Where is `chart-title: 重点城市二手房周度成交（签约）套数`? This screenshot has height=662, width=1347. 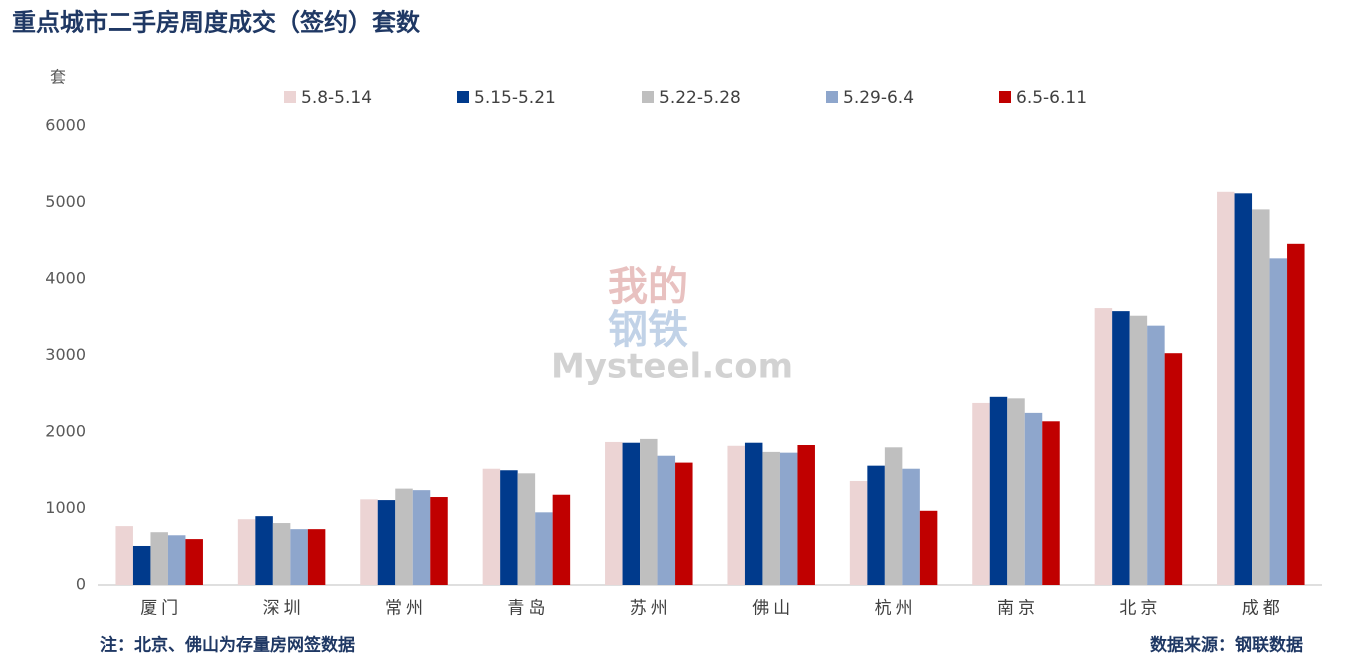
chart-title: 重点城市二手房周度成交（签约）套数 is located at coordinates (216, 22).